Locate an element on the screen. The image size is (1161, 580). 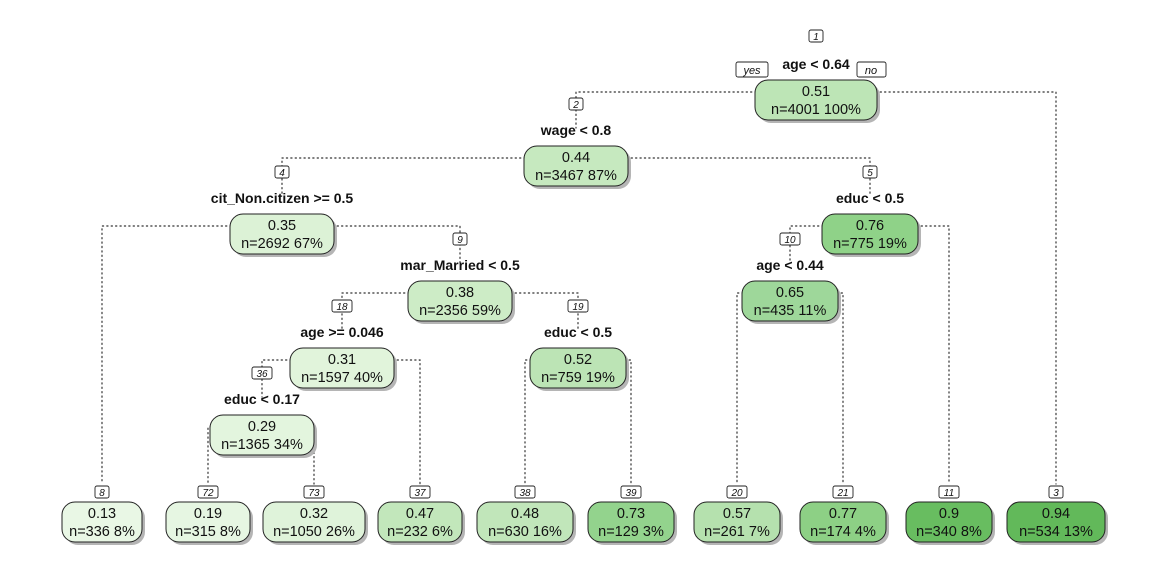
tree-node-11: 0.9 n=340 8% 11 is located at coordinates (950, 515).